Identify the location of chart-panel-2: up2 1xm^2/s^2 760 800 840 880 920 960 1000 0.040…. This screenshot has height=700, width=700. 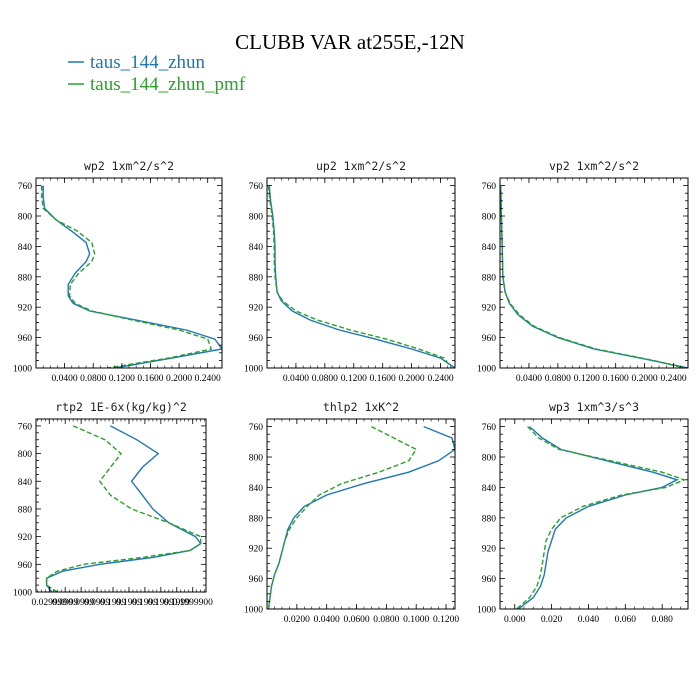
(350, 271).